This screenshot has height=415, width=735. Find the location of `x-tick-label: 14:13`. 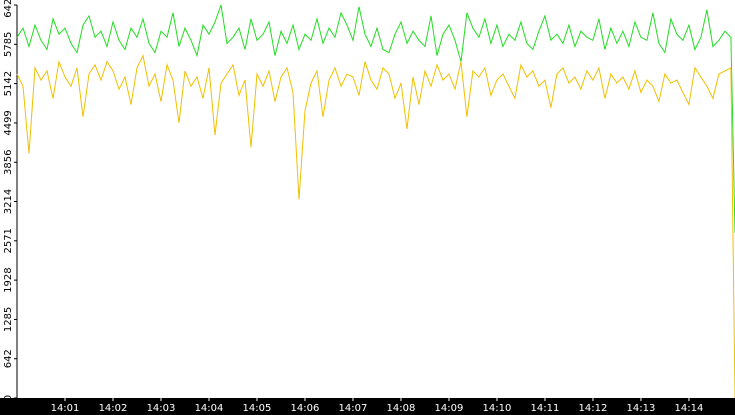

x-tick-label: 14:13 is located at coordinates (641, 408).